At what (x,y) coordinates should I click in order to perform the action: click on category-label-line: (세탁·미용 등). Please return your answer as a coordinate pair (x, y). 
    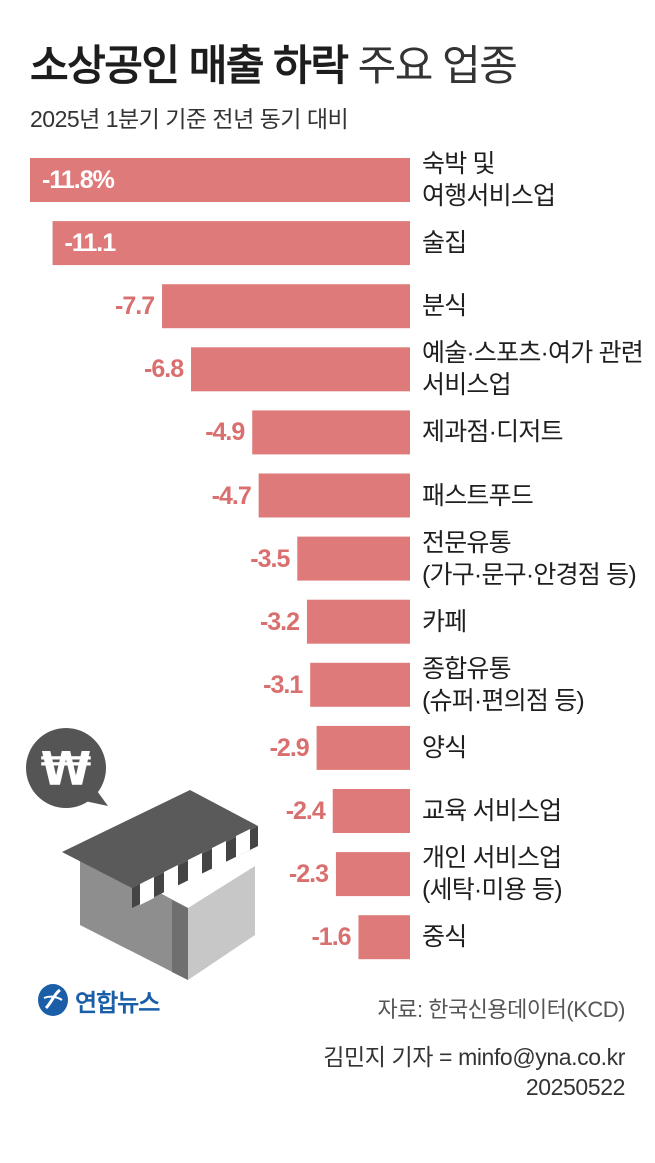
    Looking at the image, I should click on (492, 890).